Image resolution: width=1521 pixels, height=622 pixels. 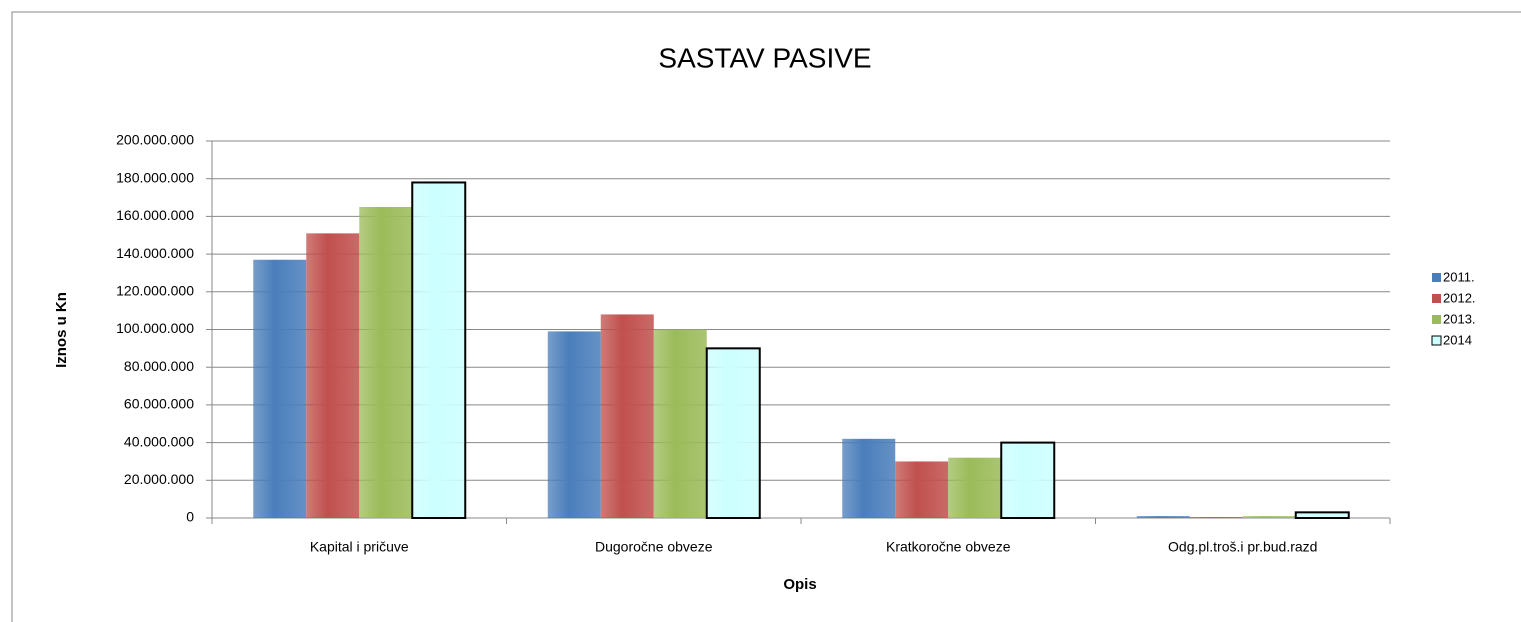 What do you see at coordinates (159, 404) in the screenshot?
I see `y-tick-label: 60.000.000` at bounding box center [159, 404].